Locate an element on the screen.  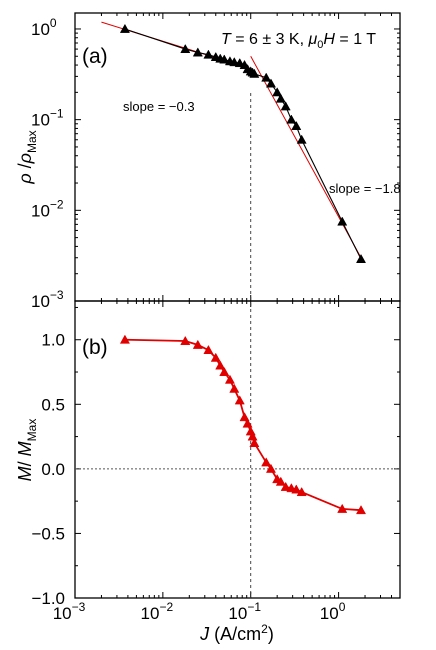
y-tick-label-a: 10⁻³ is located at coordinates (47, 299).